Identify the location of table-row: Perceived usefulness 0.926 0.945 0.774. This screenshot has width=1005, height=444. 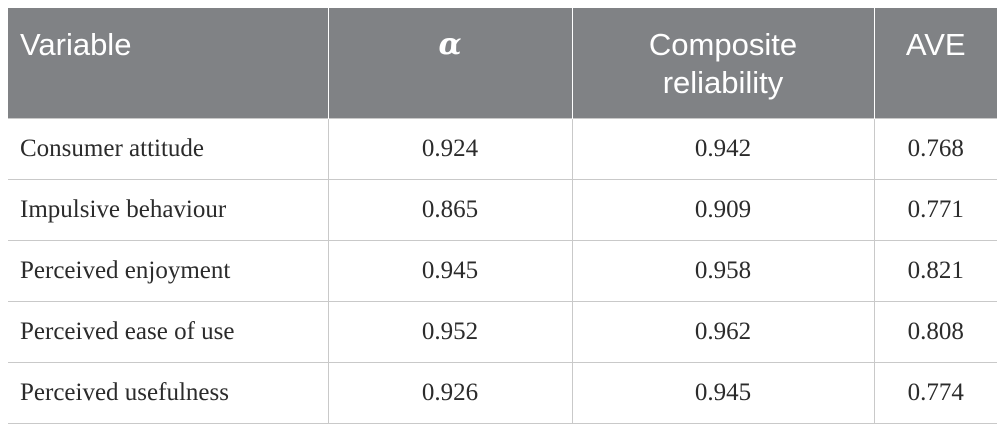
(502, 392).